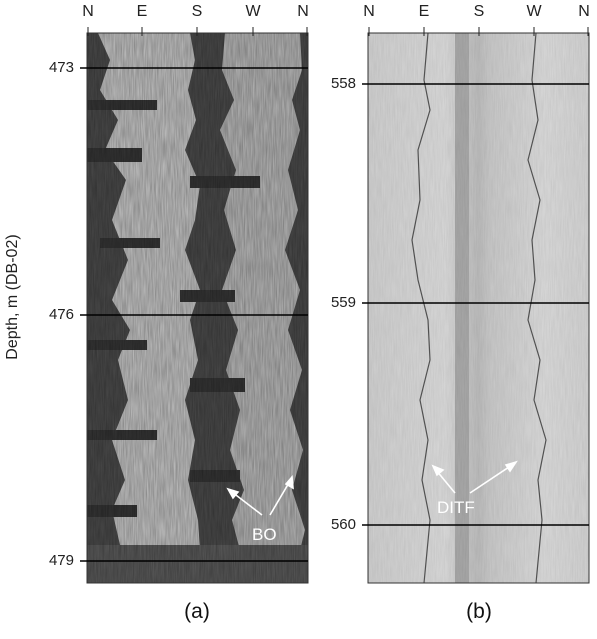  Describe the element at coordinates (61, 560) in the screenshot. I see `depth-tick-label: 479` at that location.